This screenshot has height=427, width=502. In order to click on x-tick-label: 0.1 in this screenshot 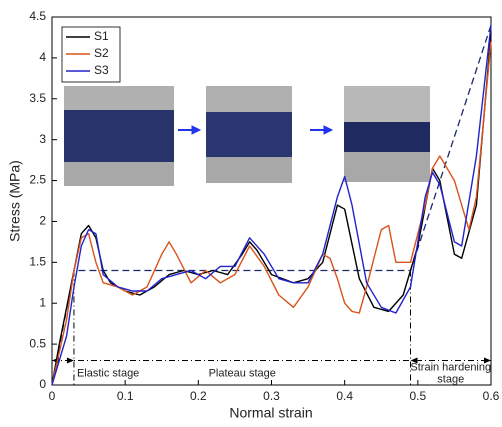, I will do `click(125, 396)`.